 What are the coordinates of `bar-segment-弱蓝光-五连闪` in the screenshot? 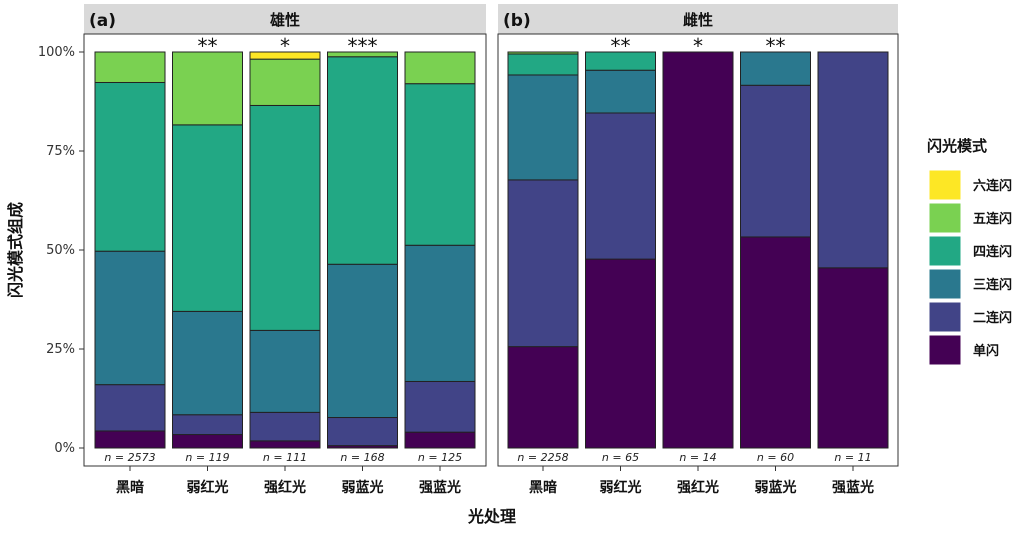 It's located at (362, 54).